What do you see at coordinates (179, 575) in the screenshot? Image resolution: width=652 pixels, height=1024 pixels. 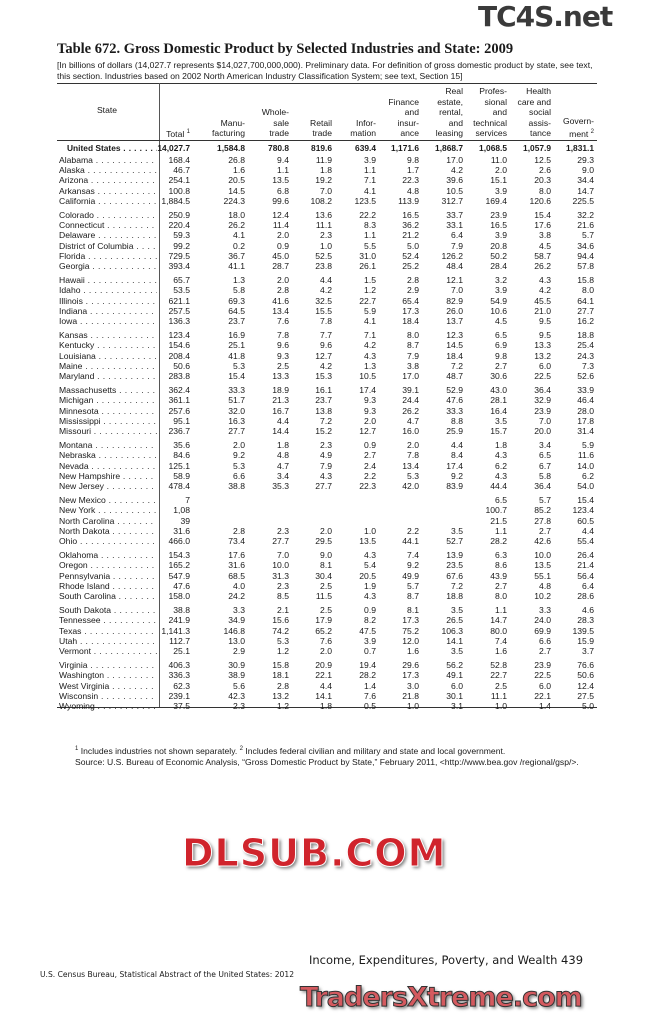 I see `cell: 547.9` at bounding box center [179, 575].